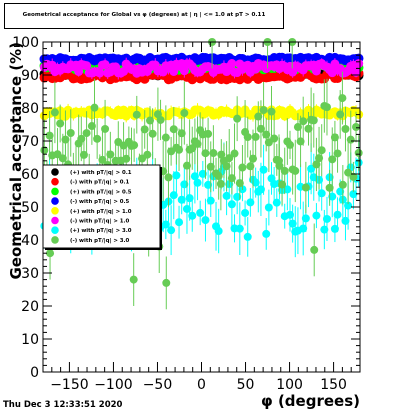 This screenshot has width=400, height=414. Describe the element at coordinates (100, 241) in the screenshot. I see `legend-label: (-) with pT/|q| > 3.0` at that location.